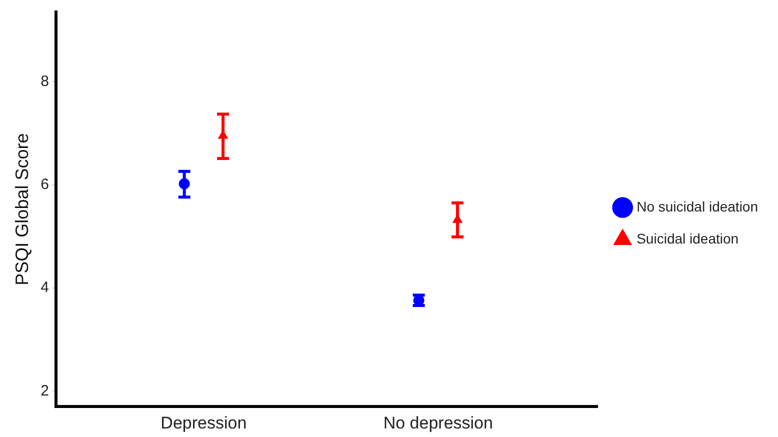 This screenshot has width=778, height=437. What do you see at coordinates (438, 422) in the screenshot?
I see `x-tick-label: No depression` at bounding box center [438, 422].